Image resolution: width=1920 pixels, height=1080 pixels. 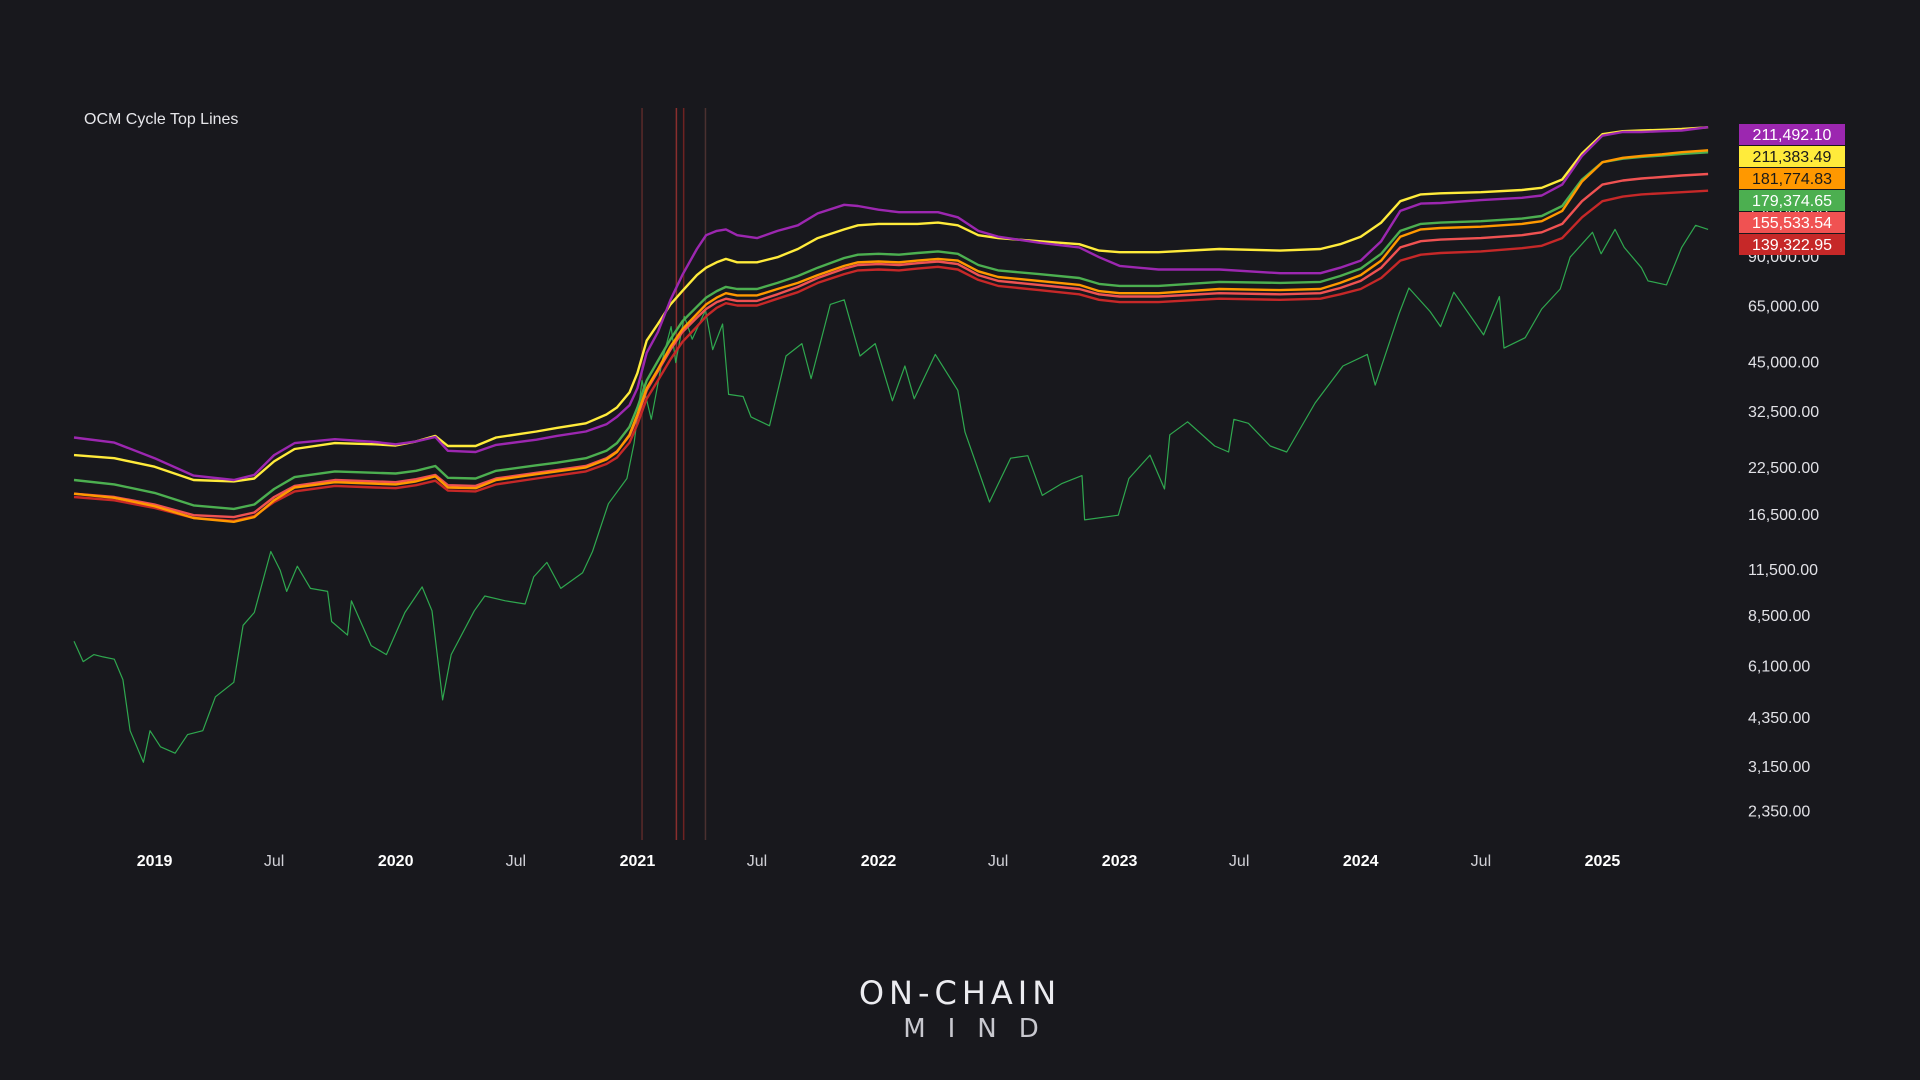 I want to click on last-value-tag: 181,774.83, so click(x=1792, y=179).